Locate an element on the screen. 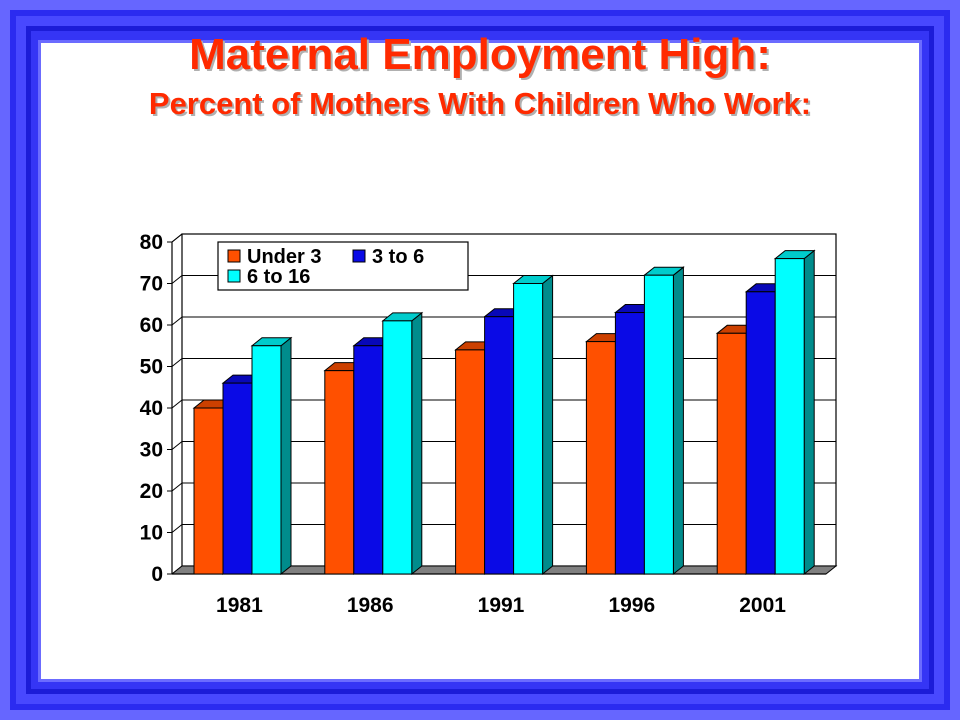 The width and height of the screenshot is (960, 720). bar-1986-3-to-6-front is located at coordinates (368, 460).